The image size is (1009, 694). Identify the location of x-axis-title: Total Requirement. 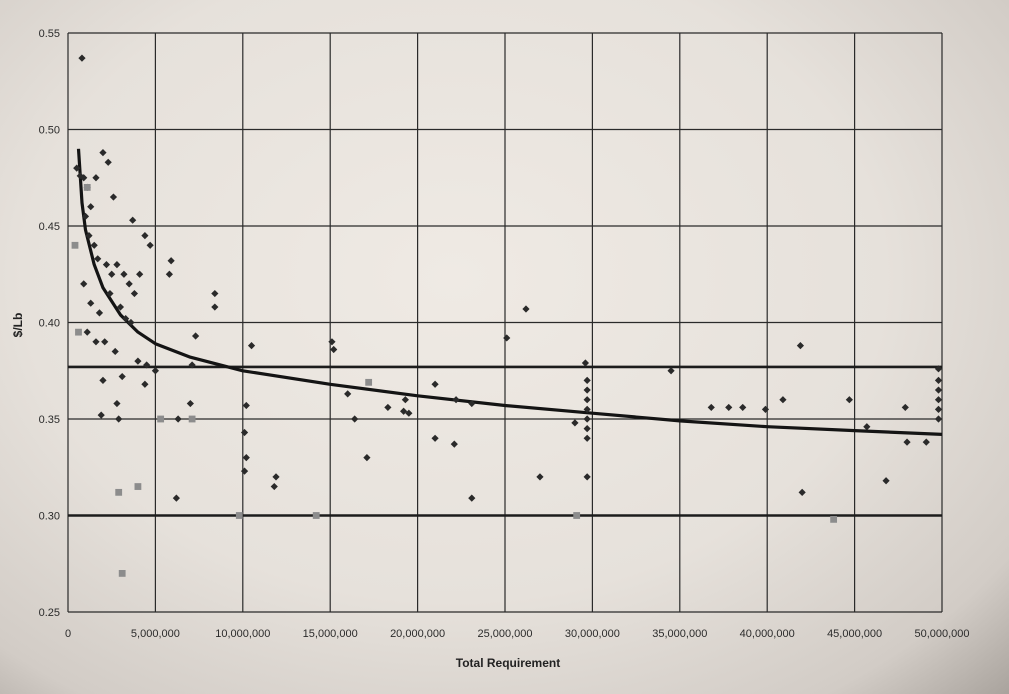
(508, 663).